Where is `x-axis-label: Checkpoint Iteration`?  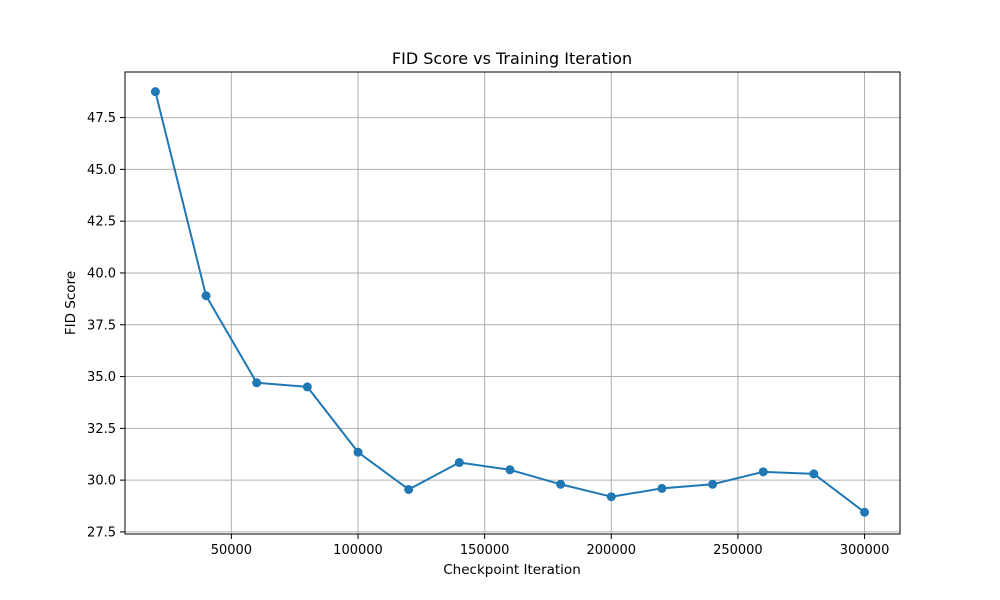 x-axis-label: Checkpoint Iteration is located at coordinates (512, 570).